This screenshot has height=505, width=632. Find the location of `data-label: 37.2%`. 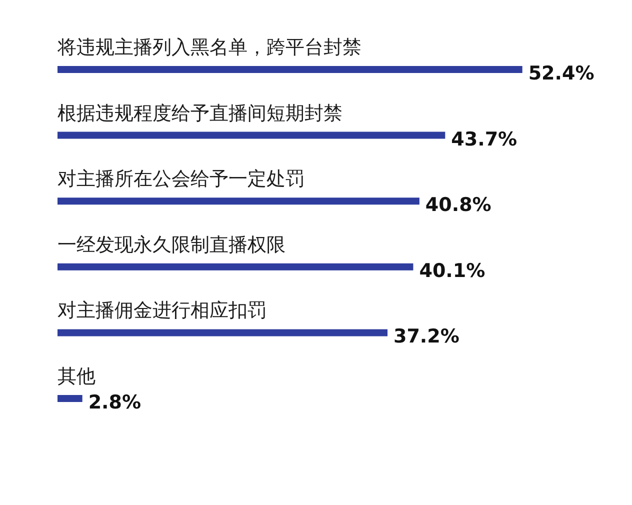

data-label: 37.2% is located at coordinates (426, 337).